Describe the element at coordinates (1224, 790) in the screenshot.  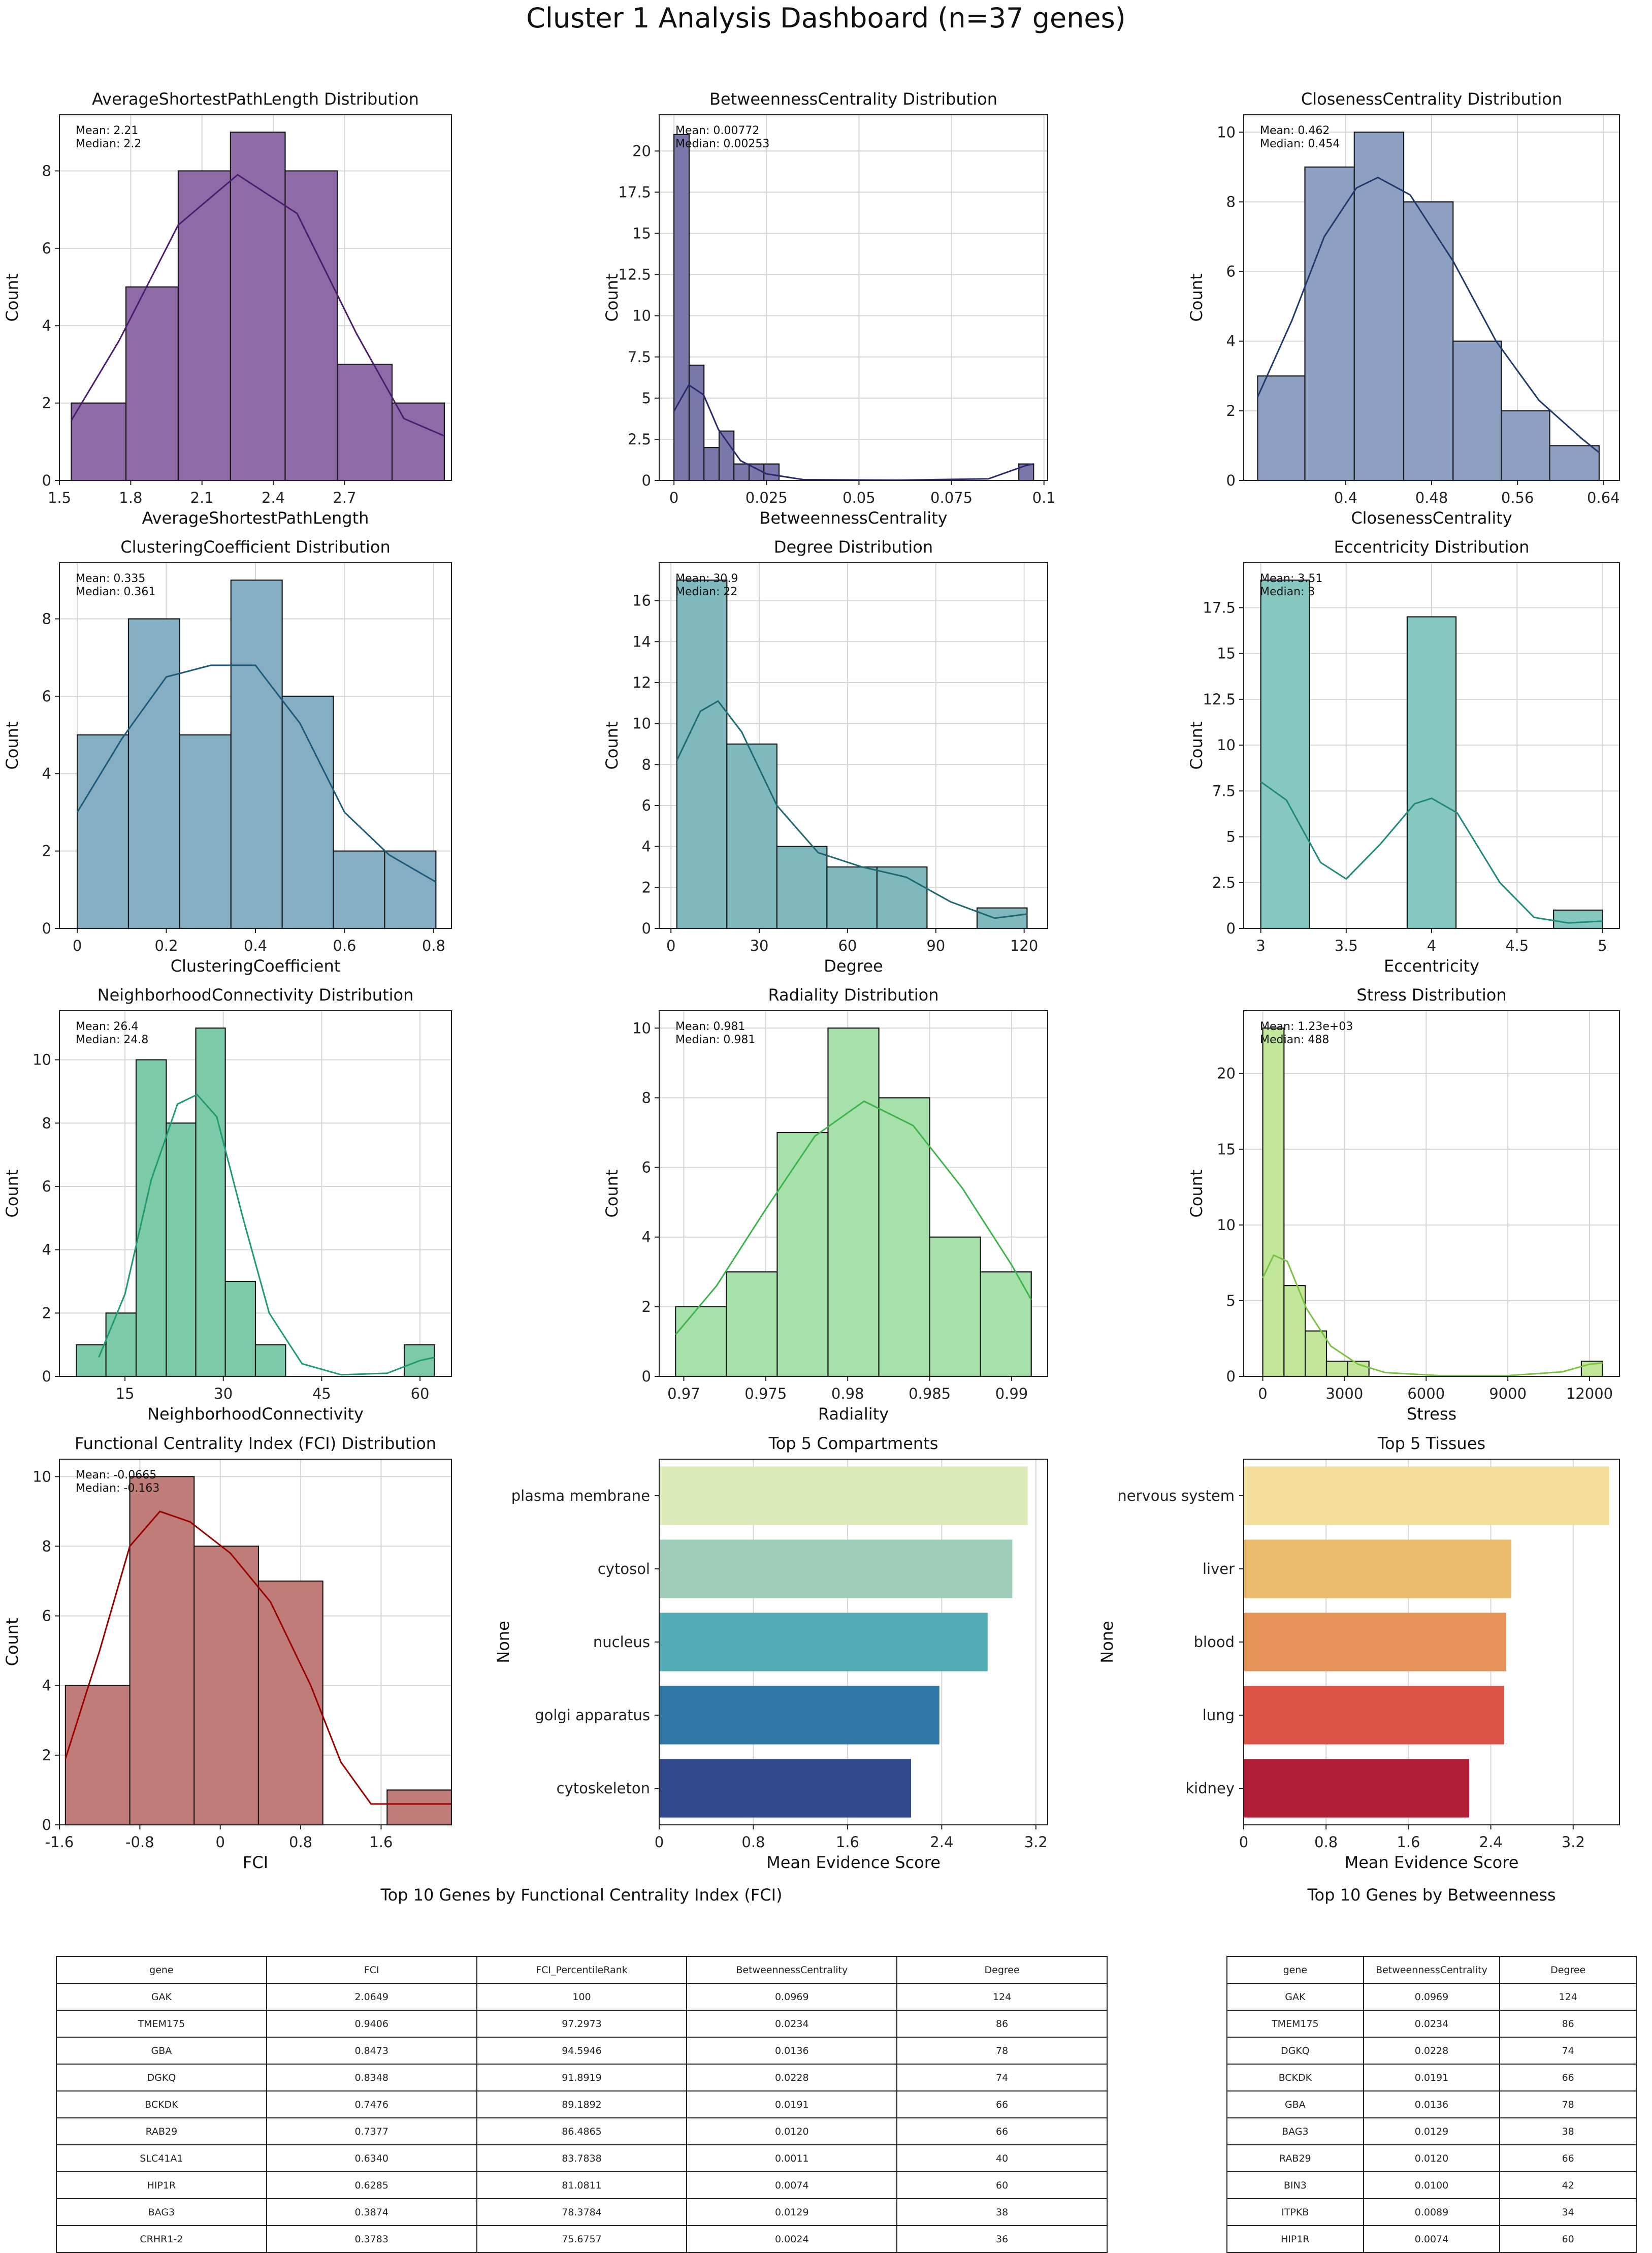
I see `y-tick-label: 7.5` at that location.